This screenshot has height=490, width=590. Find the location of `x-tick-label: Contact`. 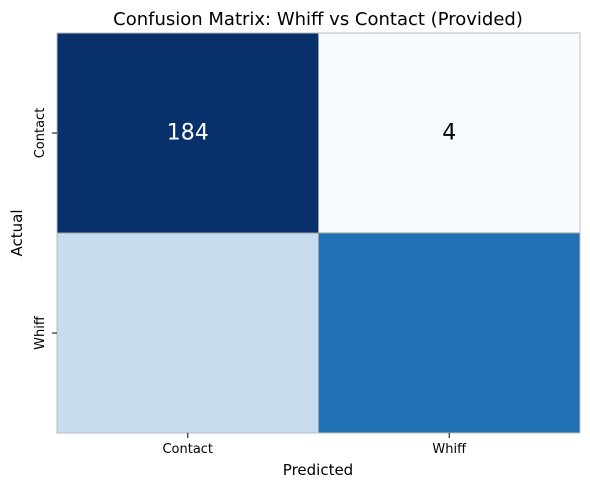

x-tick-label: Contact is located at coordinates (187, 449).